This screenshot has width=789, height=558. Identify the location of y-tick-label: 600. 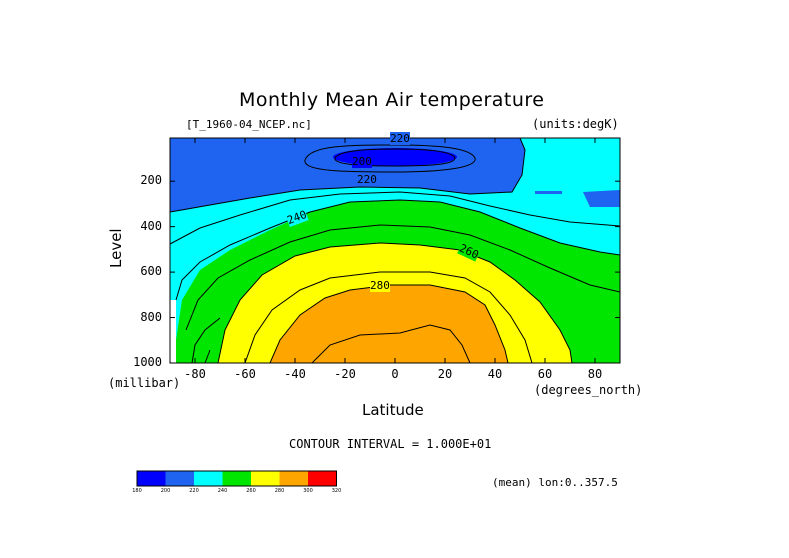
(151, 271).